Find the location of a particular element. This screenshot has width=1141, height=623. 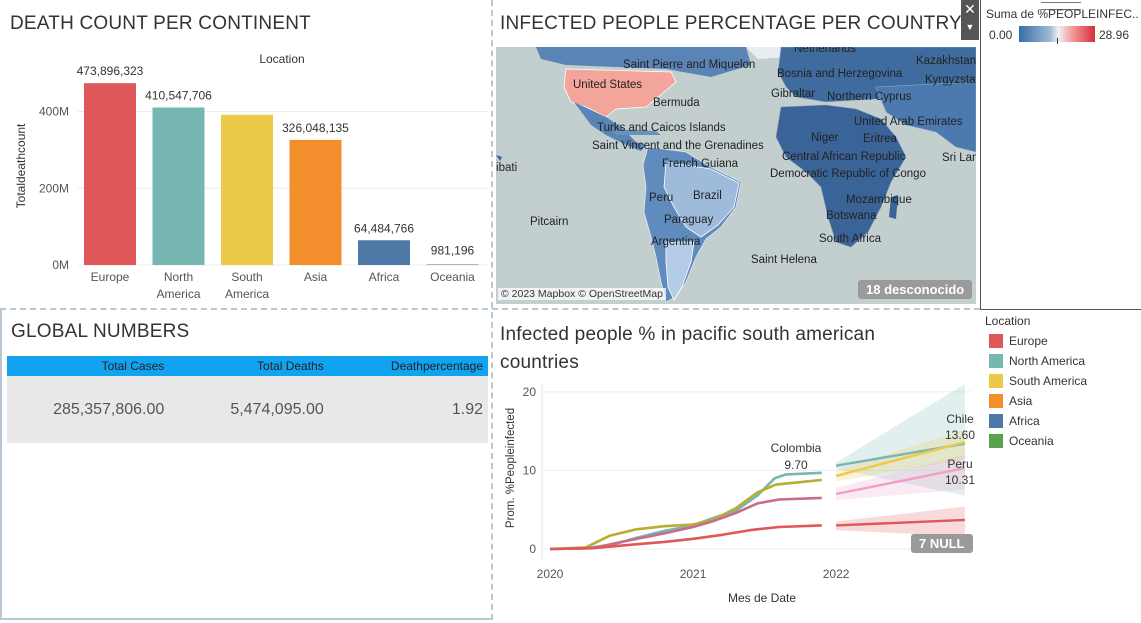

line-y-tick-label: 0 is located at coordinates (532, 549).